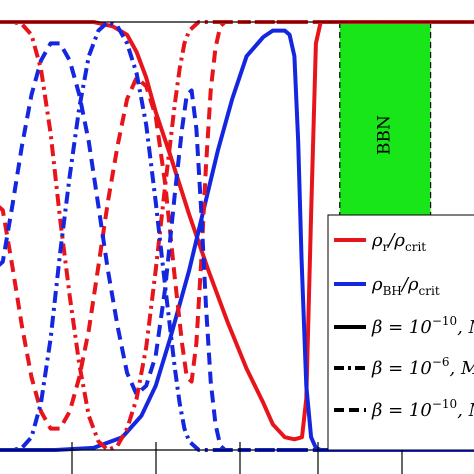  Describe the element at coordinates (422, 326) in the screenshot. I see `legend-label-2: β = 10−10, M` at that location.